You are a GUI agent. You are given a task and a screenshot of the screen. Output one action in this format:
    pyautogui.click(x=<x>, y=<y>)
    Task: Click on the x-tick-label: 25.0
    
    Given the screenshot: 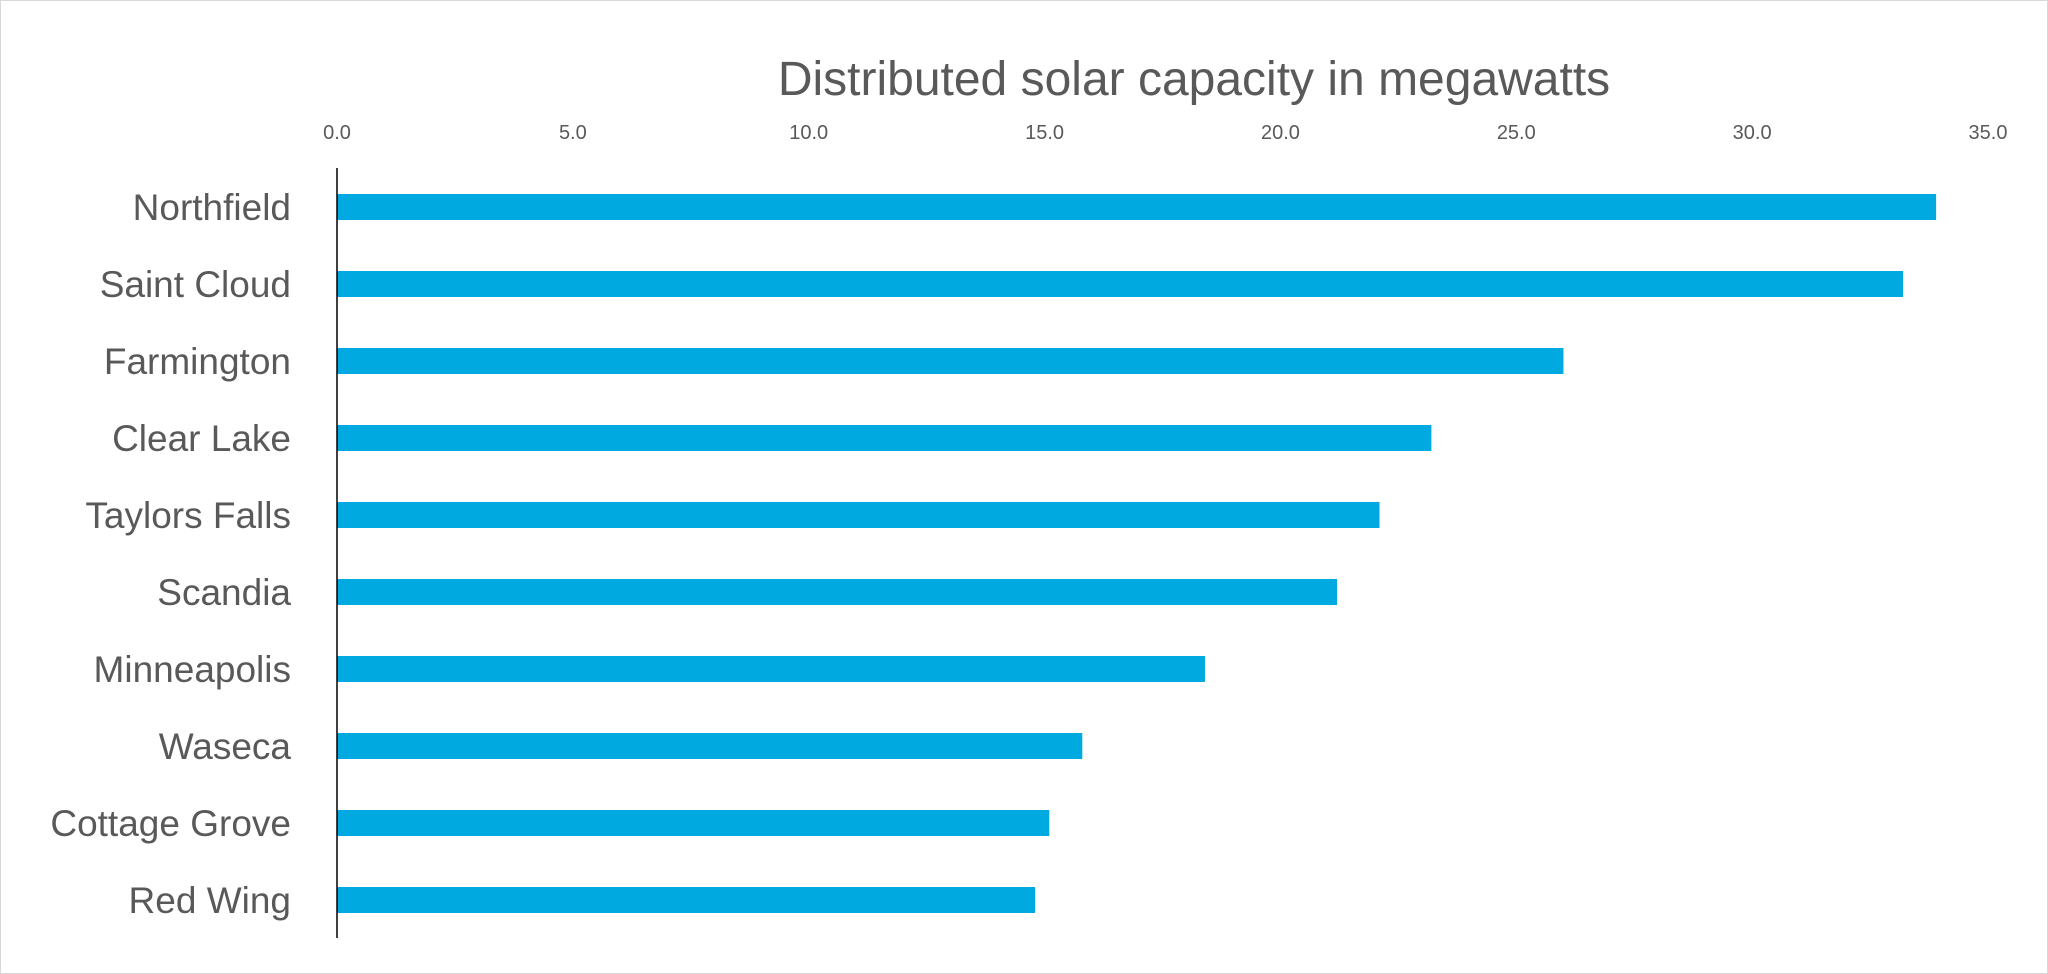 What is the action you would take?
    pyautogui.click(x=1516, y=133)
    